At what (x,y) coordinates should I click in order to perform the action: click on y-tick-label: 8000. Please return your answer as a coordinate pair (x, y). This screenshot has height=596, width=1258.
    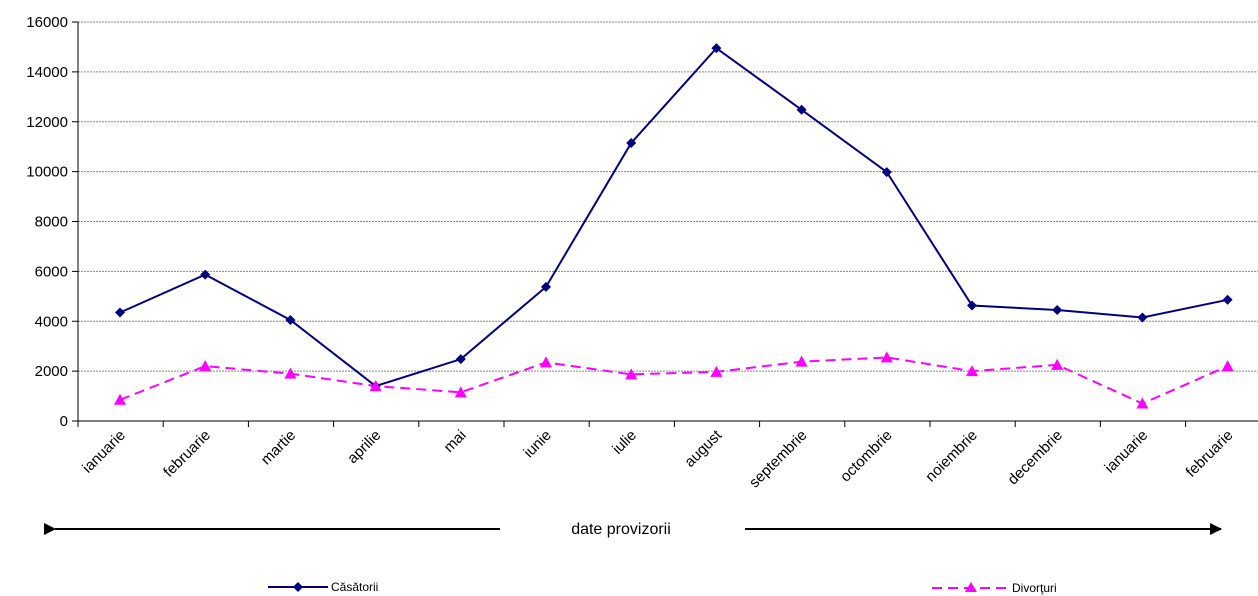
    Looking at the image, I should click on (51, 222).